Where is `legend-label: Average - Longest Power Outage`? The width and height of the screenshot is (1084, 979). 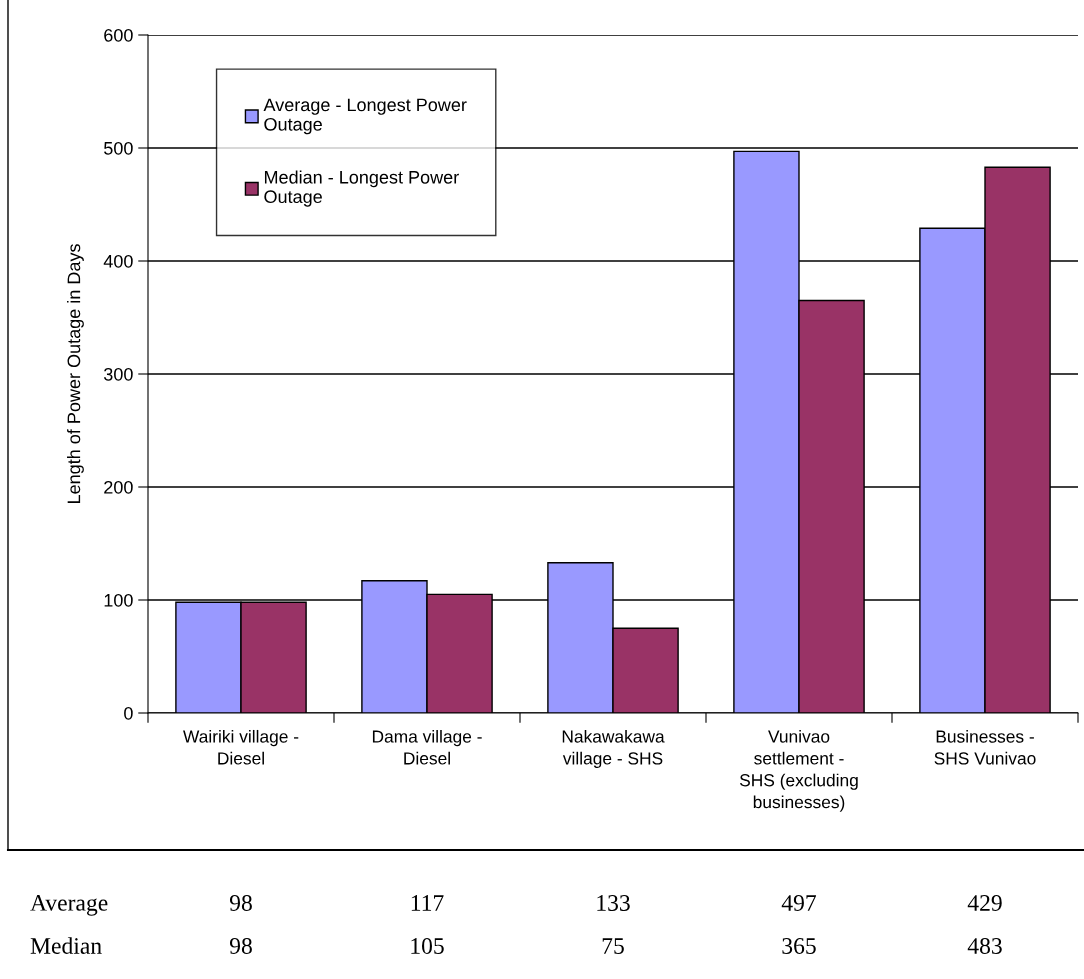
legend-label: Average - Longest Power Outage is located at coordinates (365, 116).